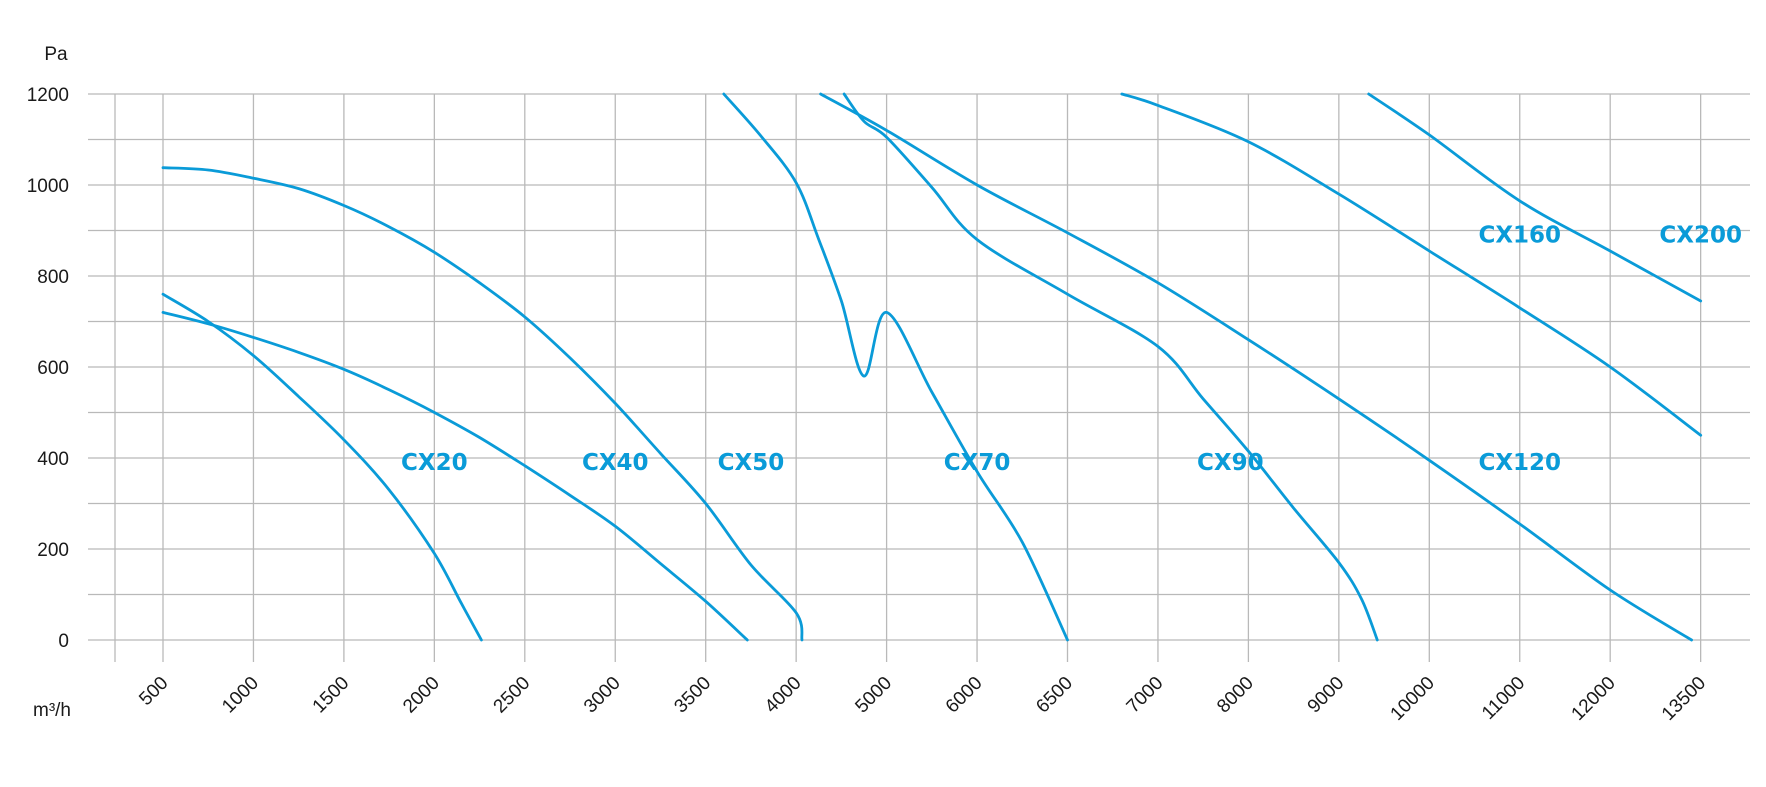 This screenshot has width=1766, height=787. Describe the element at coordinates (1519, 235) in the screenshot. I see `series-label-cx160: CX160` at that location.